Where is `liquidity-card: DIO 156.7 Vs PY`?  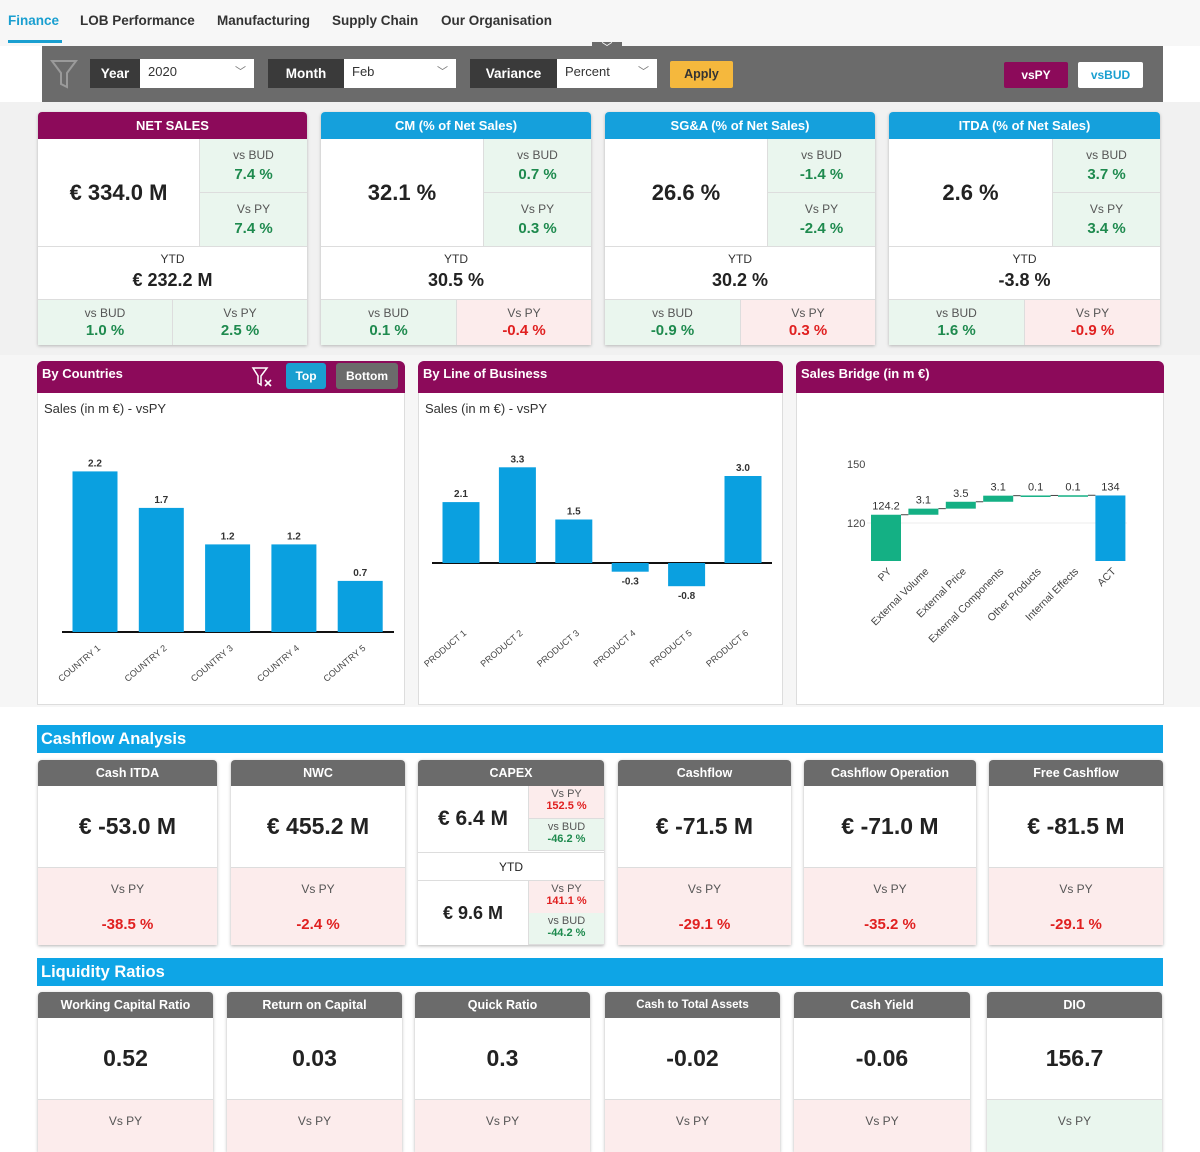
liquidity-card: DIO 156.7 Vs PY is located at coordinates (1074, 1072).